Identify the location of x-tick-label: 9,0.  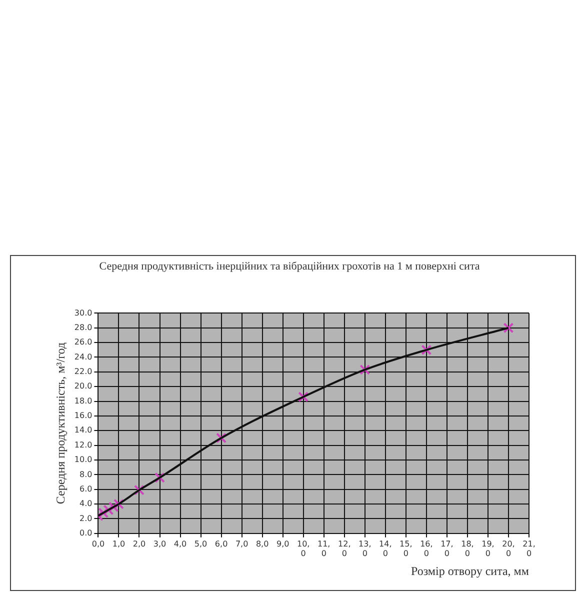
(283, 543).